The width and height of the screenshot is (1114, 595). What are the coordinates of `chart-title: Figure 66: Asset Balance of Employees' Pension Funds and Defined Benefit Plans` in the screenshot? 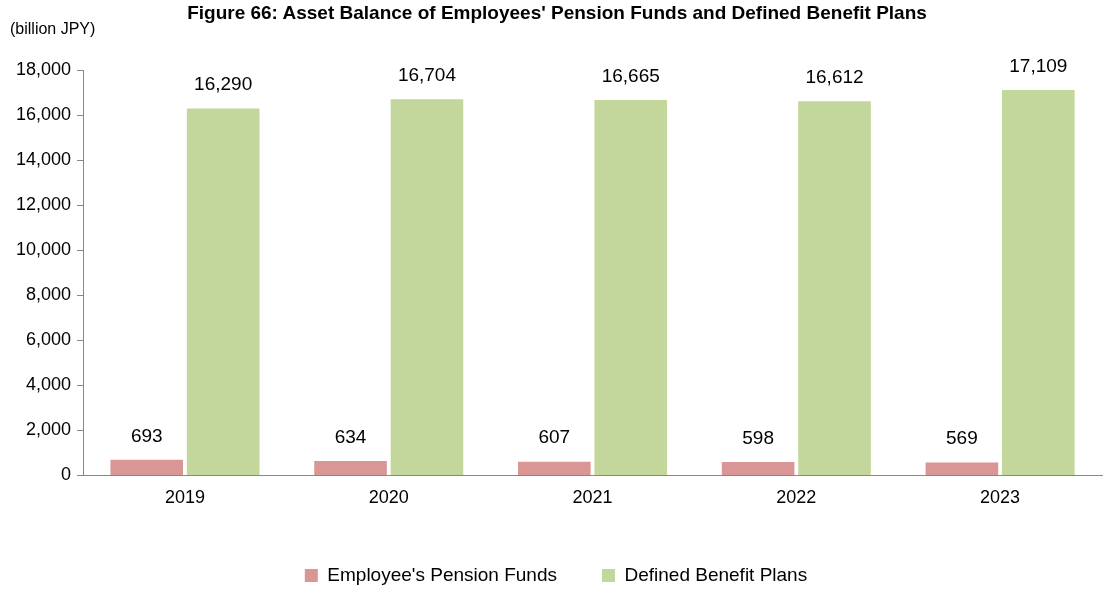 It's located at (557, 12).